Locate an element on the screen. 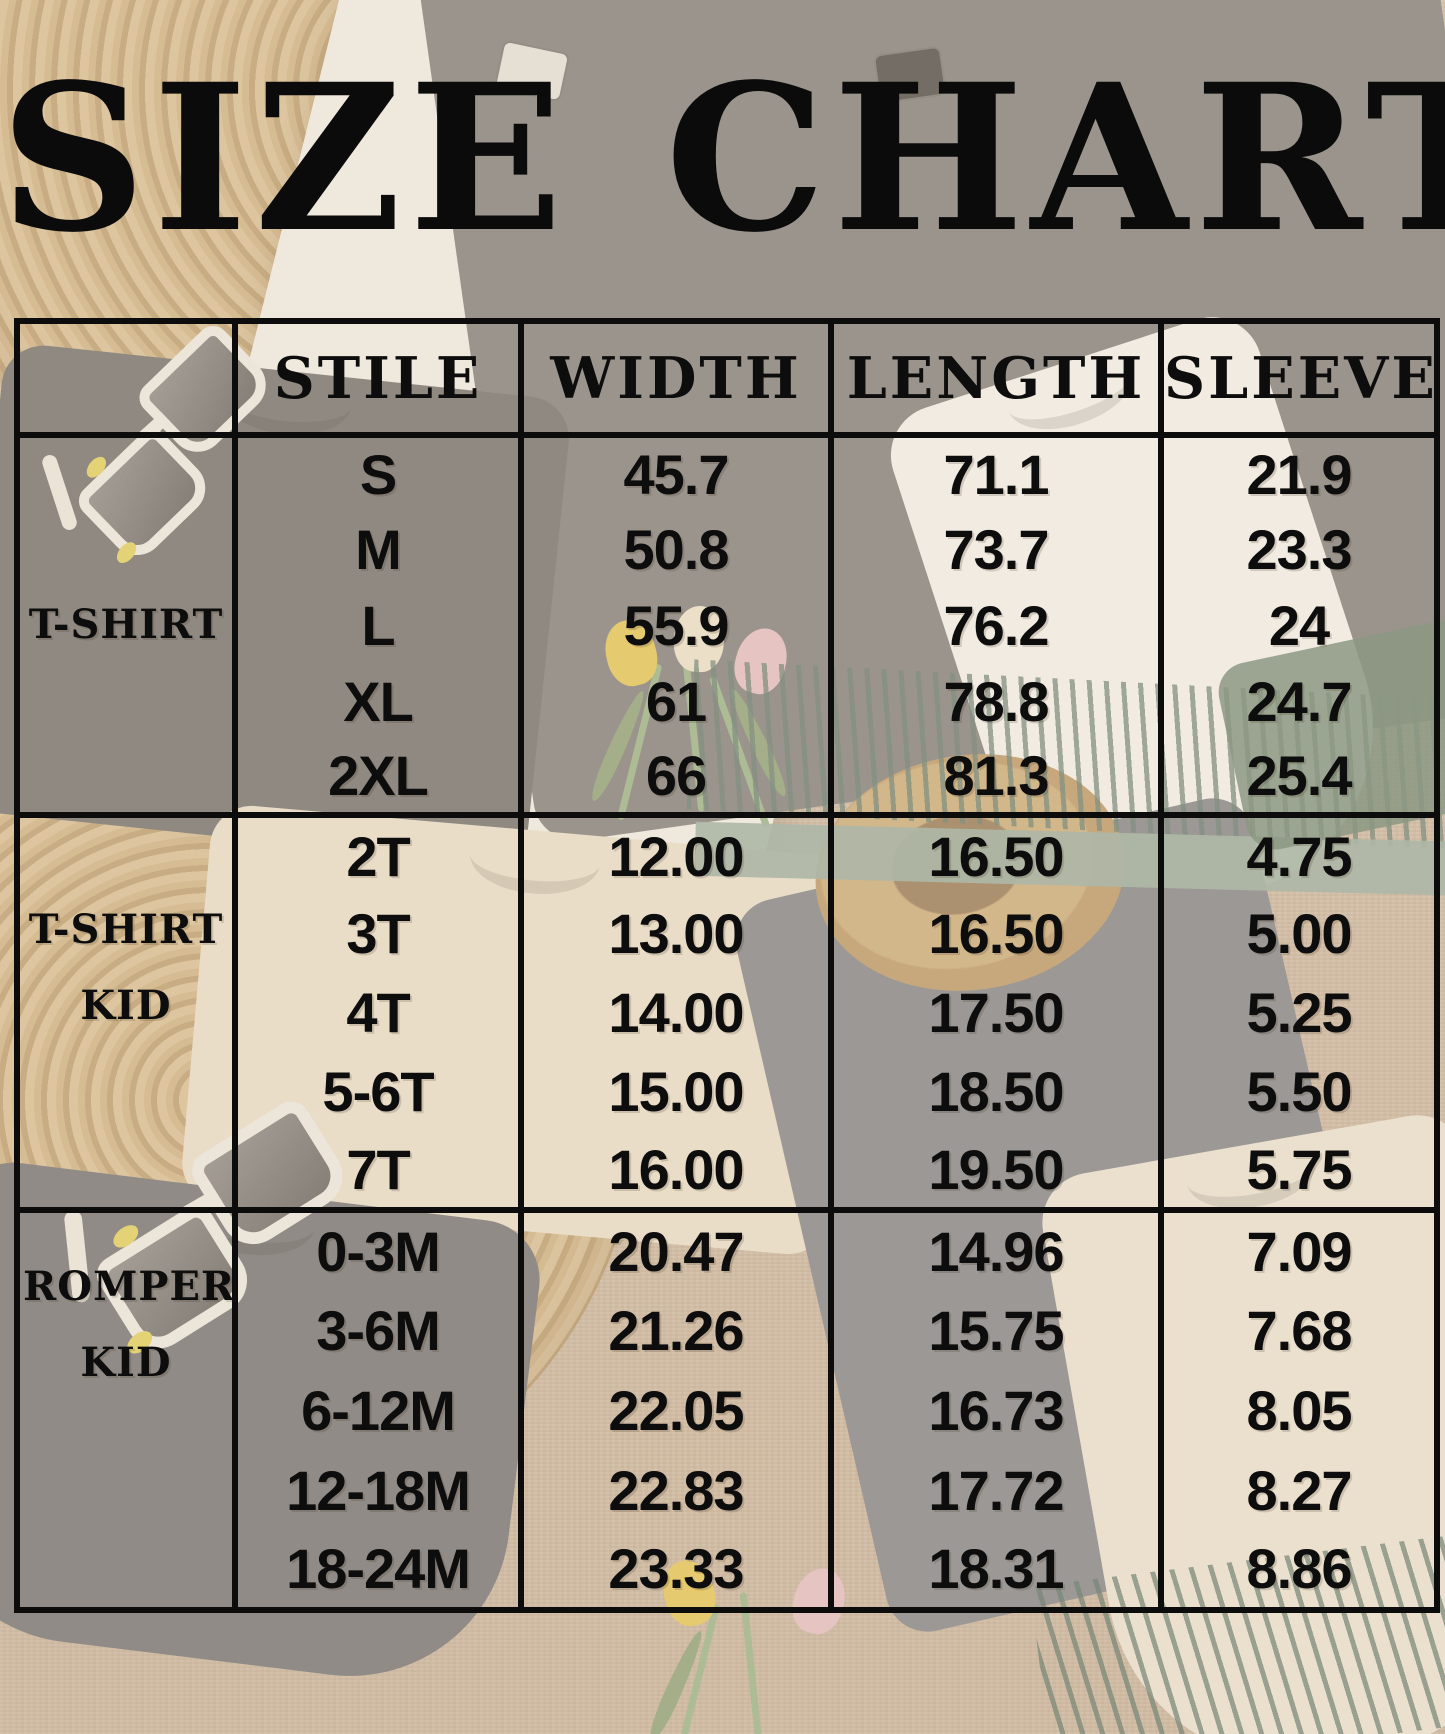 Image resolution: width=1445 pixels, height=1734 pixels. size-row: M 50.8 73.7 23.3 is located at coordinates (727, 549).